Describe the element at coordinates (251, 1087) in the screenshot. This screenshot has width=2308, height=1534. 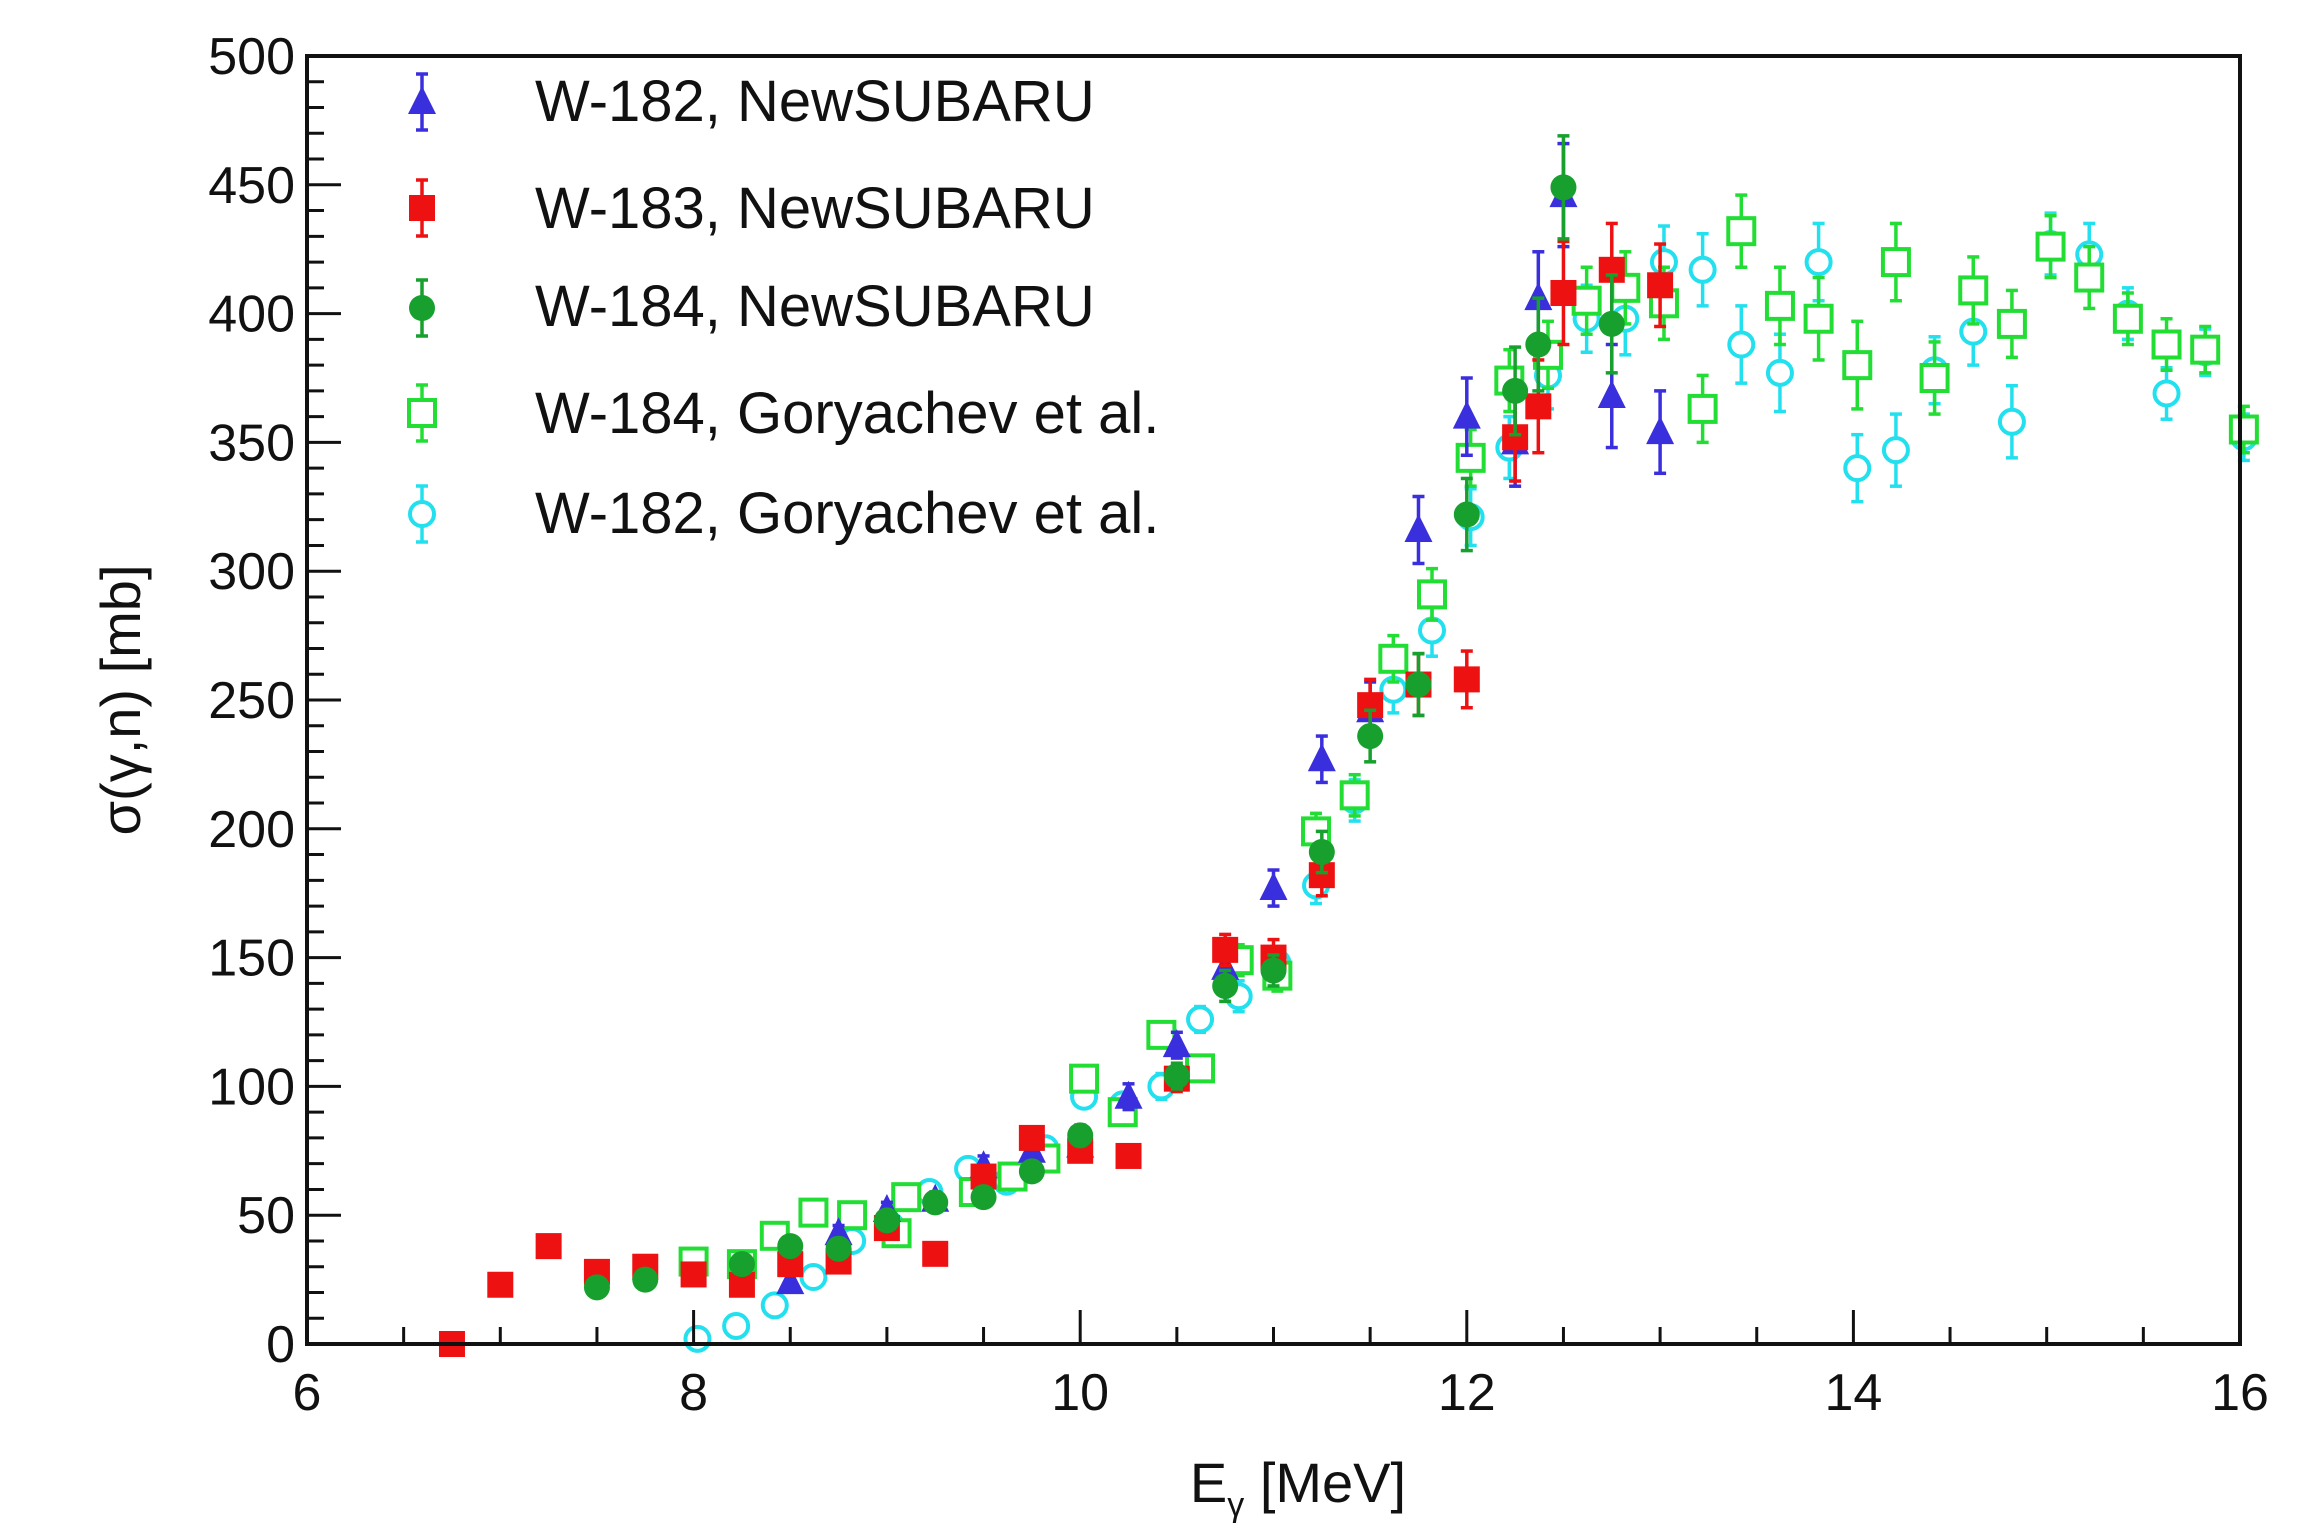
I see `y-tick-label-100: 100` at that location.